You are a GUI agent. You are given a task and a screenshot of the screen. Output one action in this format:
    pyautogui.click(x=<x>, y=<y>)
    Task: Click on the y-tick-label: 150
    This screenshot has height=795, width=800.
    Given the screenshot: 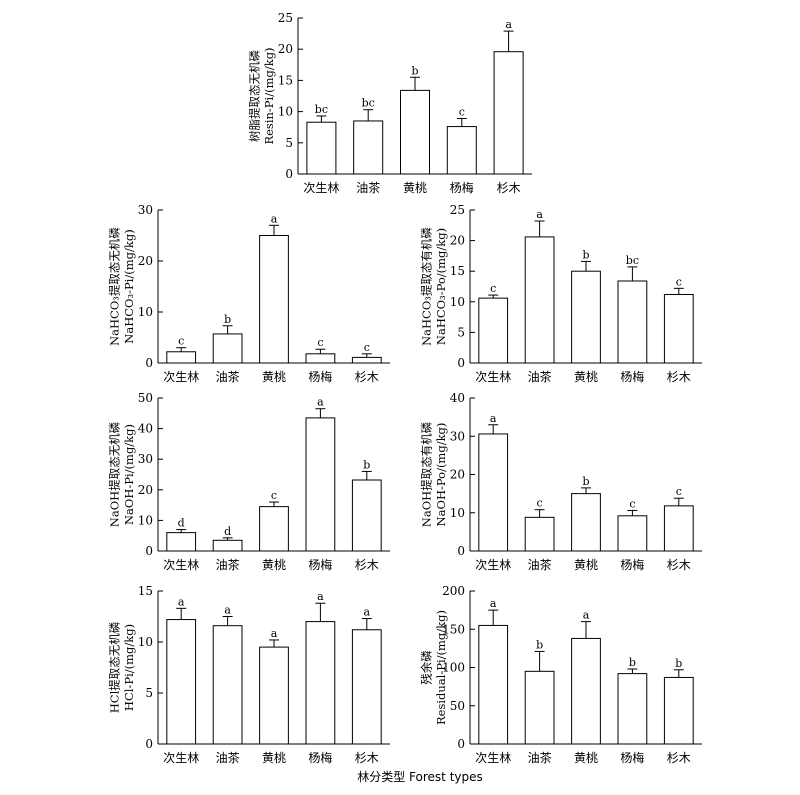 What is the action you would take?
    pyautogui.click(x=453, y=629)
    